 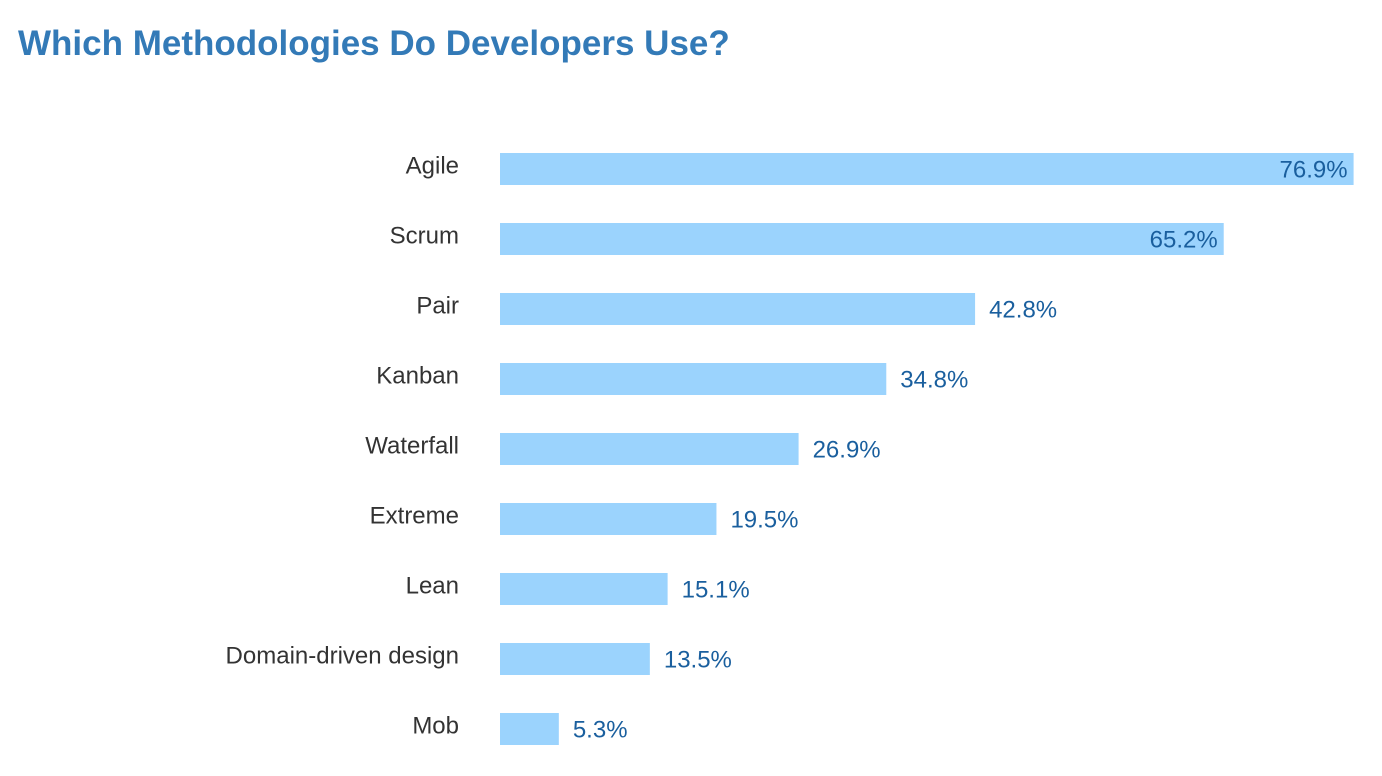 What do you see at coordinates (424, 235) in the screenshot?
I see `category-label-scrum: Scrum` at bounding box center [424, 235].